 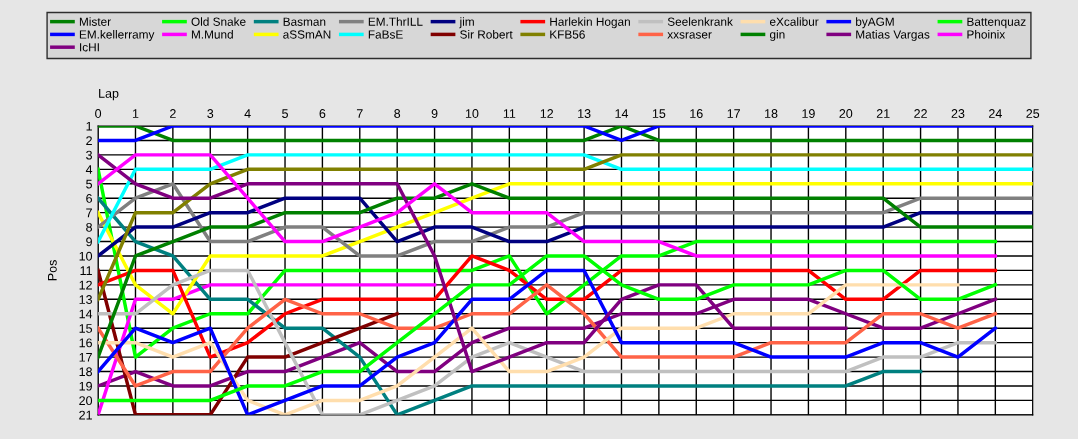 I want to click on y-tick-label: 18, so click(x=85, y=372).